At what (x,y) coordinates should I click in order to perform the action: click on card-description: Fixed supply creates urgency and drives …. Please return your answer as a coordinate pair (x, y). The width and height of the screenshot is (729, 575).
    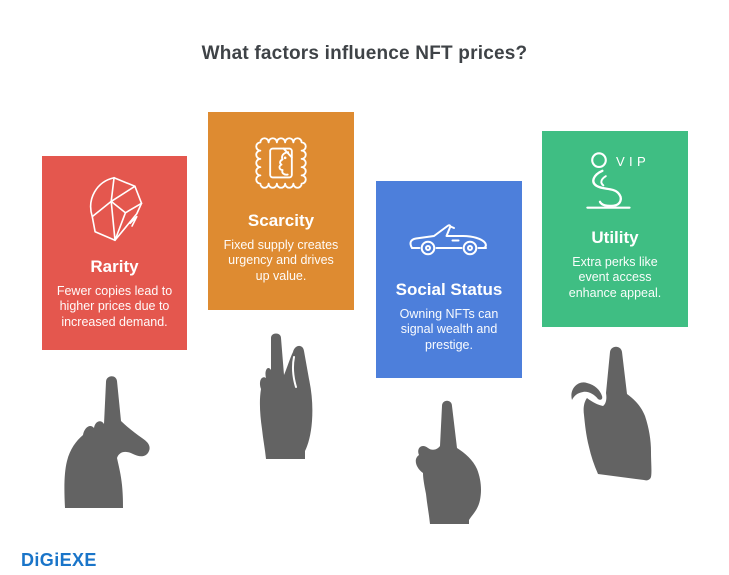
    Looking at the image, I should click on (281, 260).